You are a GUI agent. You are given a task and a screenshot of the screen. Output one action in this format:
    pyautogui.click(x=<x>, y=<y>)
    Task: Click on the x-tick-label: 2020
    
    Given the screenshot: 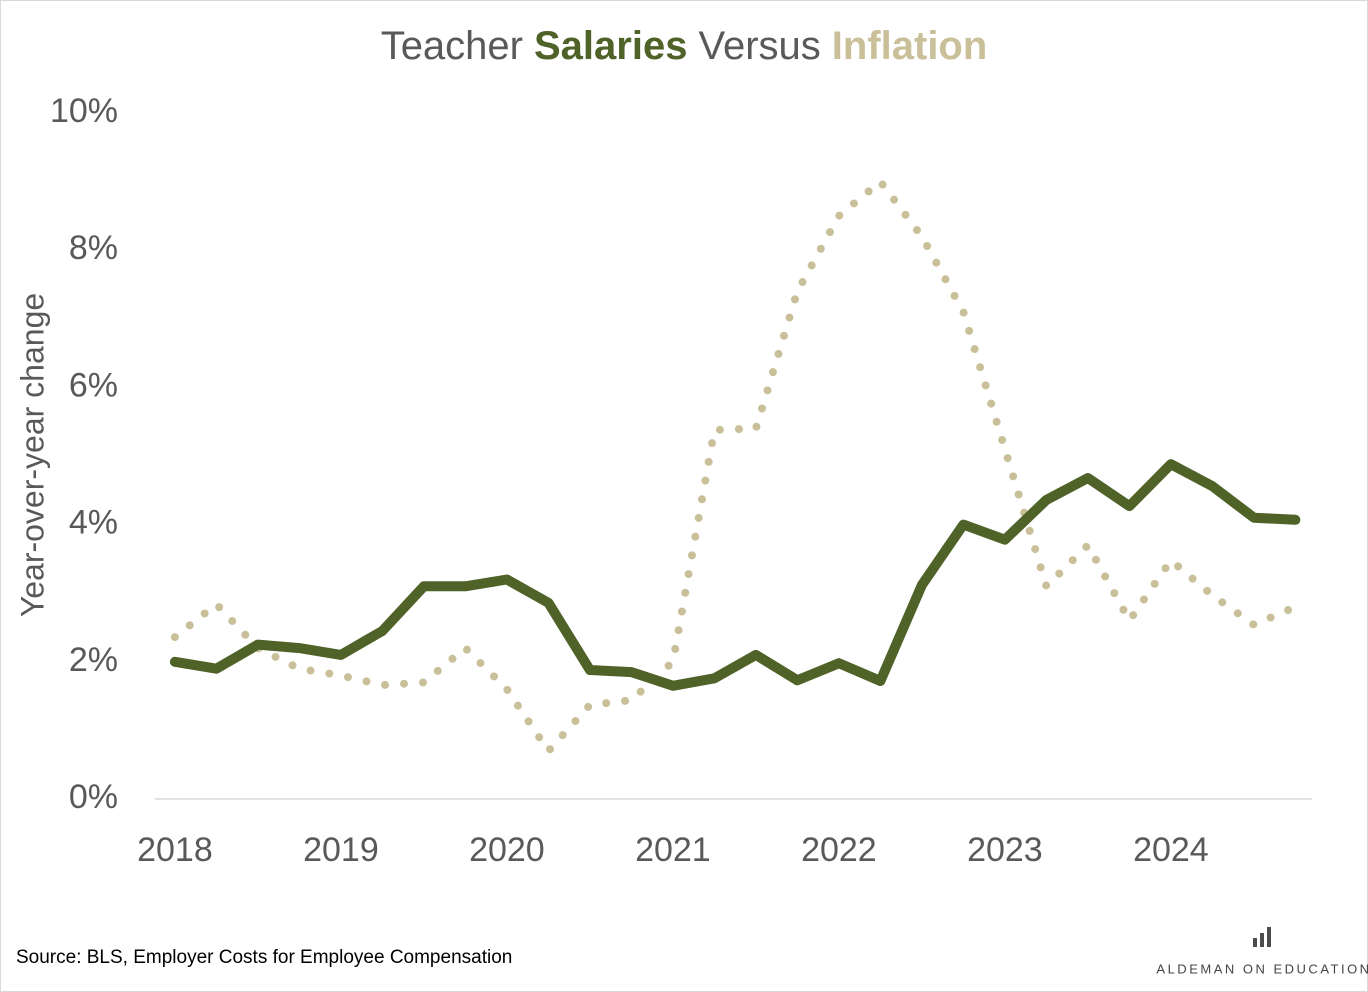 What is the action you would take?
    pyautogui.click(x=507, y=850)
    